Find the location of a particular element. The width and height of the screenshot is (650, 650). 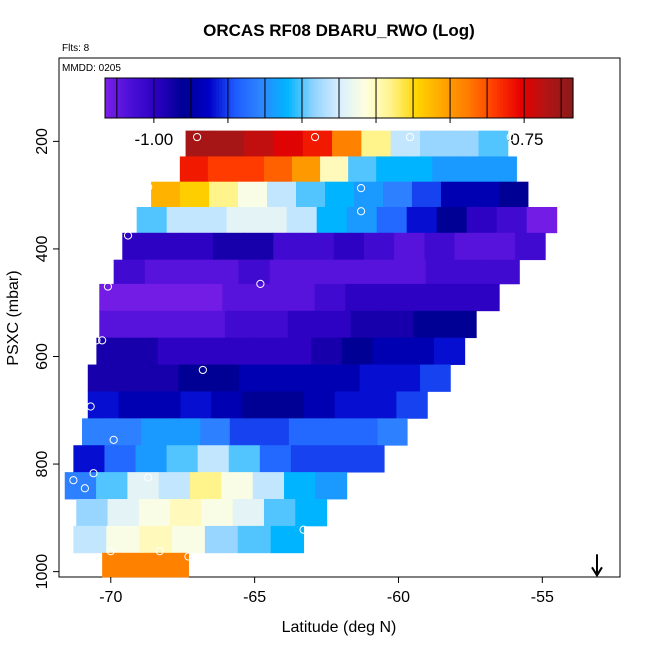

colorbar is located at coordinates (339, 98).